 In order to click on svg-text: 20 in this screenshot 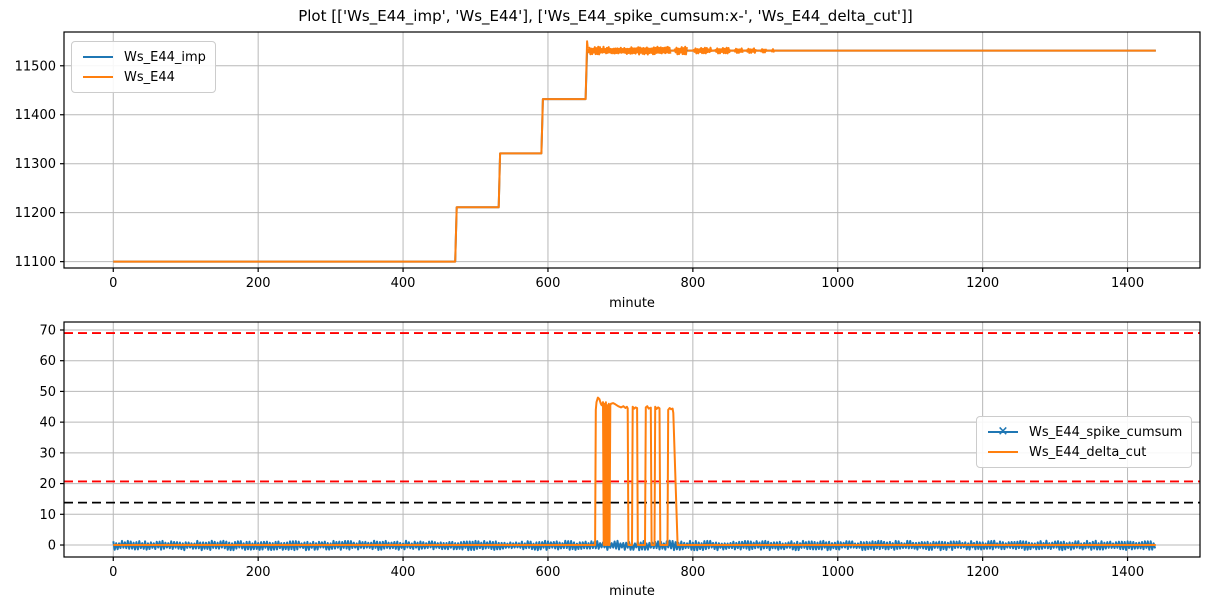, I will do `click(47, 484)`.